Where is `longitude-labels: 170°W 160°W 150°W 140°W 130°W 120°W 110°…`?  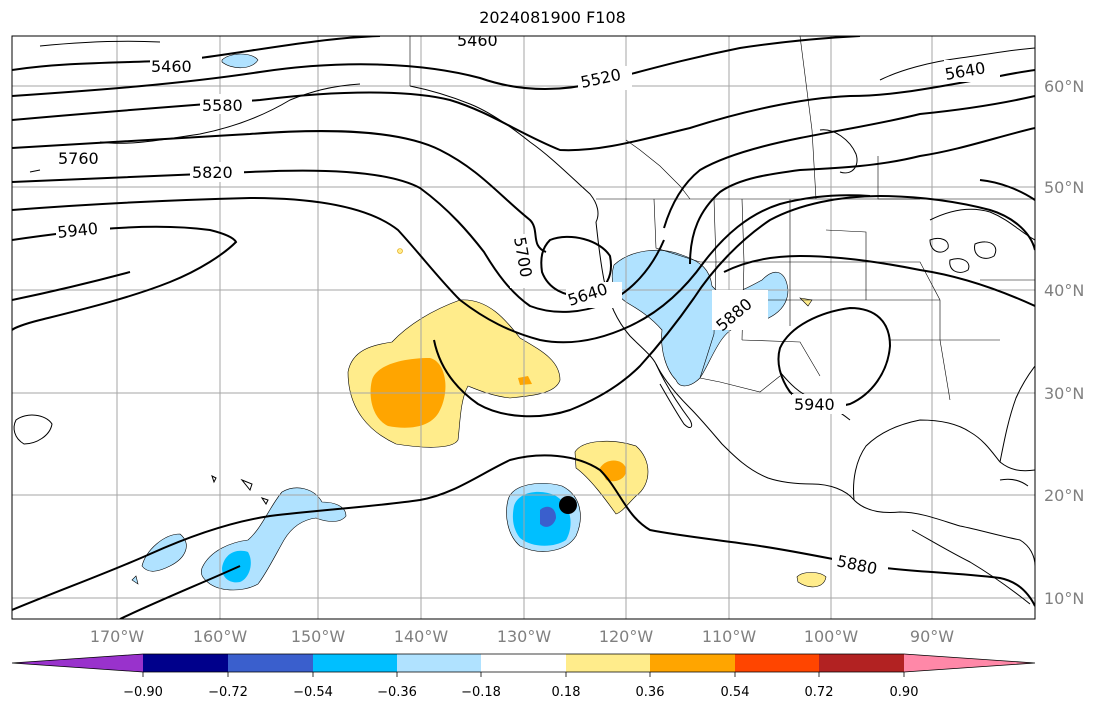
longitude-labels: 170°W 160°W 150°W 140°W 130°W 120°W 110°… is located at coordinates (522, 636).